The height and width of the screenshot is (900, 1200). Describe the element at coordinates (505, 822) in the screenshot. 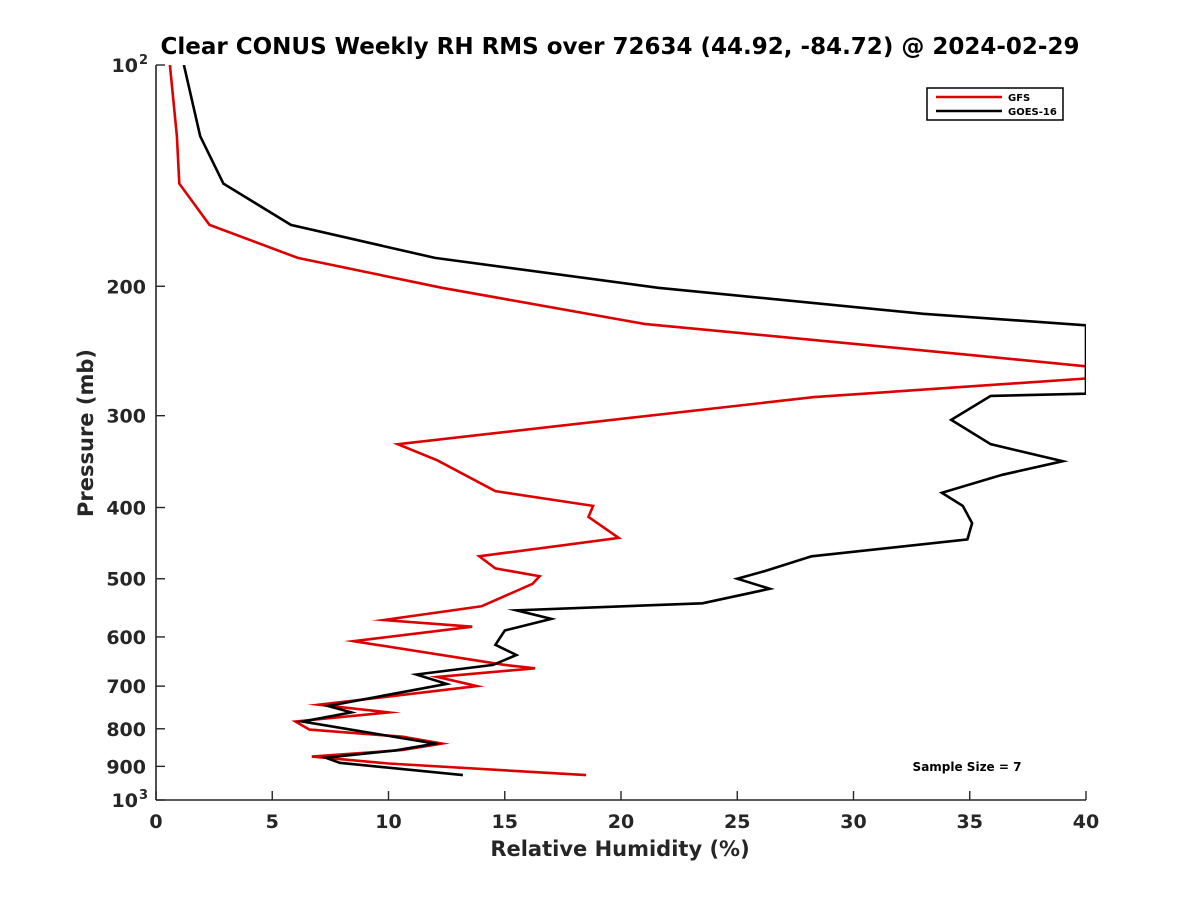

I see `x-tick-label: 15` at that location.